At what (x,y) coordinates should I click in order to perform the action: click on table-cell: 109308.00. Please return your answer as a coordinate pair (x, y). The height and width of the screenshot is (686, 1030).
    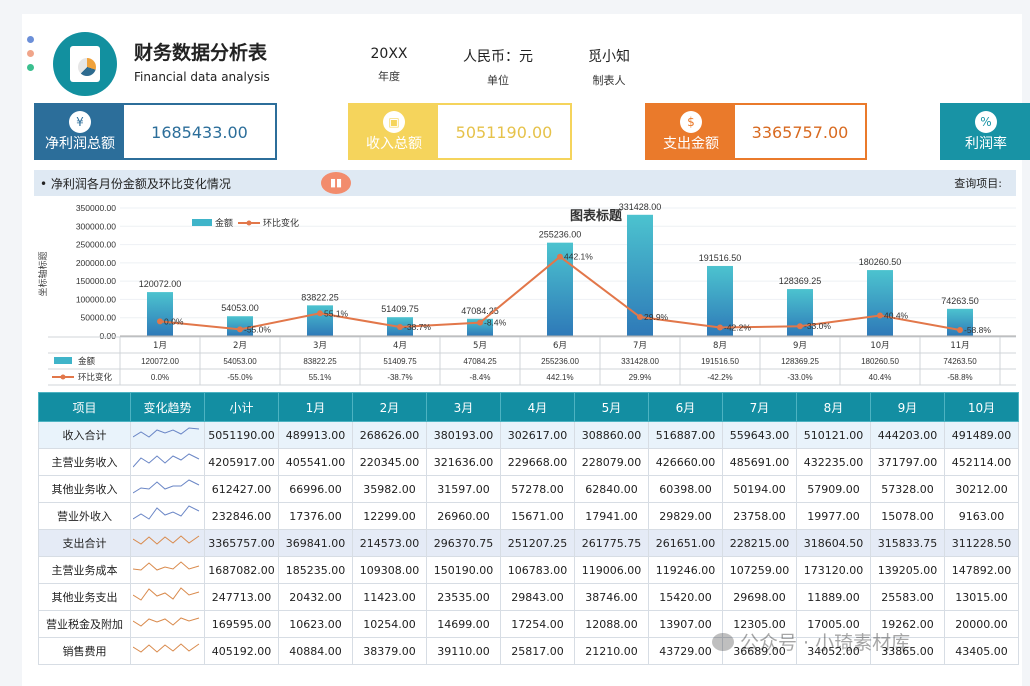
    Looking at the image, I should click on (389, 570).